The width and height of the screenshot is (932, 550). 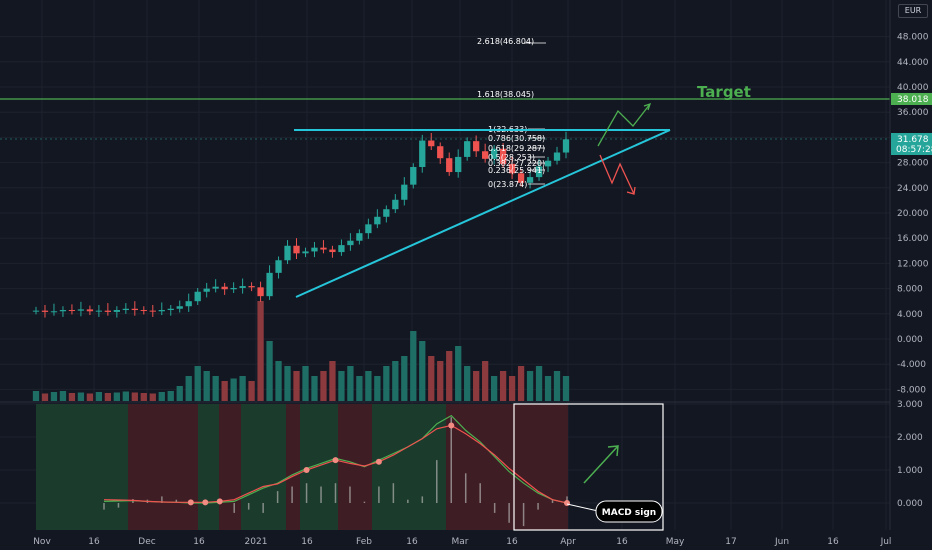 What do you see at coordinates (730, 542) in the screenshot?
I see `time-tick-label: 17` at bounding box center [730, 542].